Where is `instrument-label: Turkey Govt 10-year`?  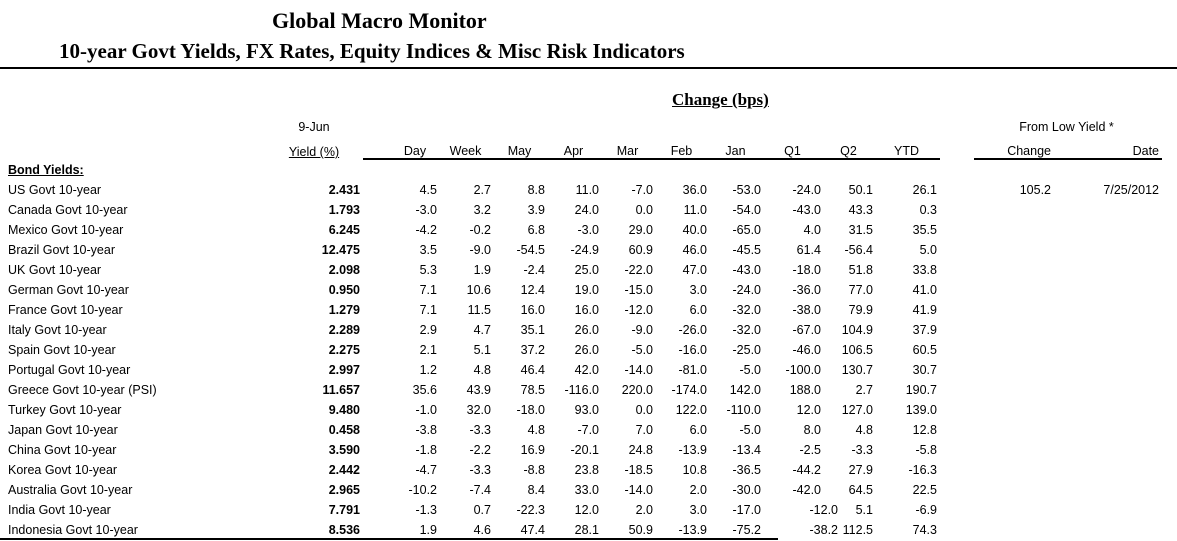
instrument-label: Turkey Govt 10-year is located at coordinates (65, 410).